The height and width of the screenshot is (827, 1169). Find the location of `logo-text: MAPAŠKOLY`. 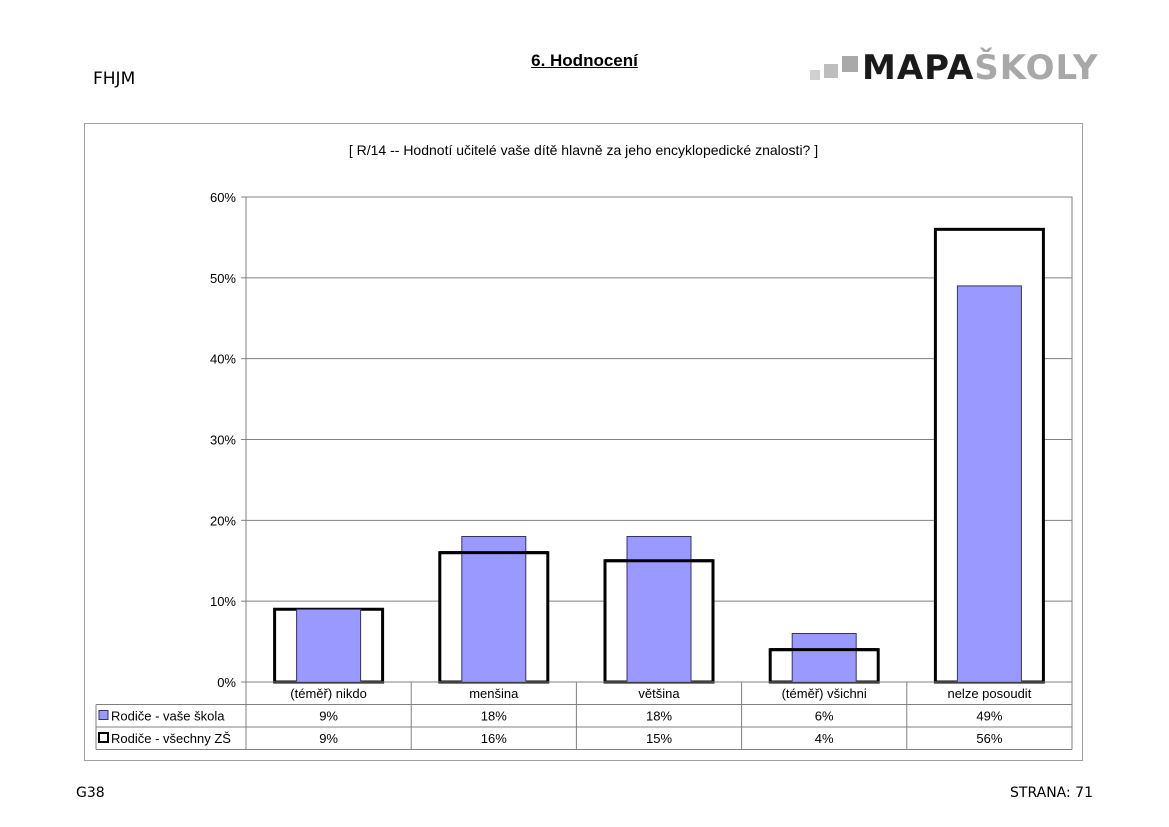

logo-text: MAPAŠKOLY is located at coordinates (980, 68).